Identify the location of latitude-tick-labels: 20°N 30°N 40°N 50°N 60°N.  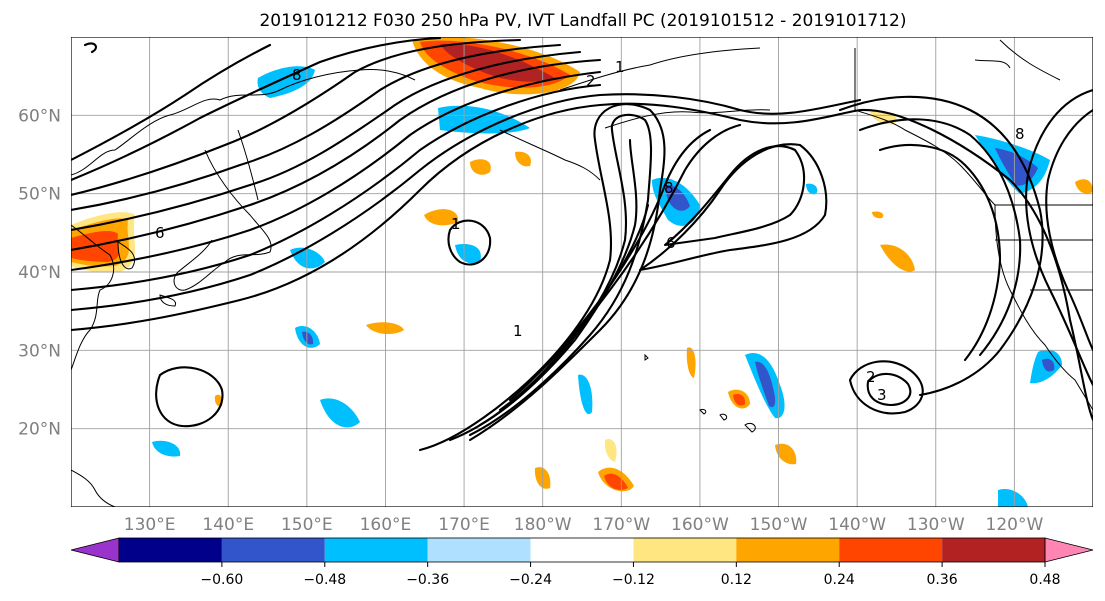
(39, 272).